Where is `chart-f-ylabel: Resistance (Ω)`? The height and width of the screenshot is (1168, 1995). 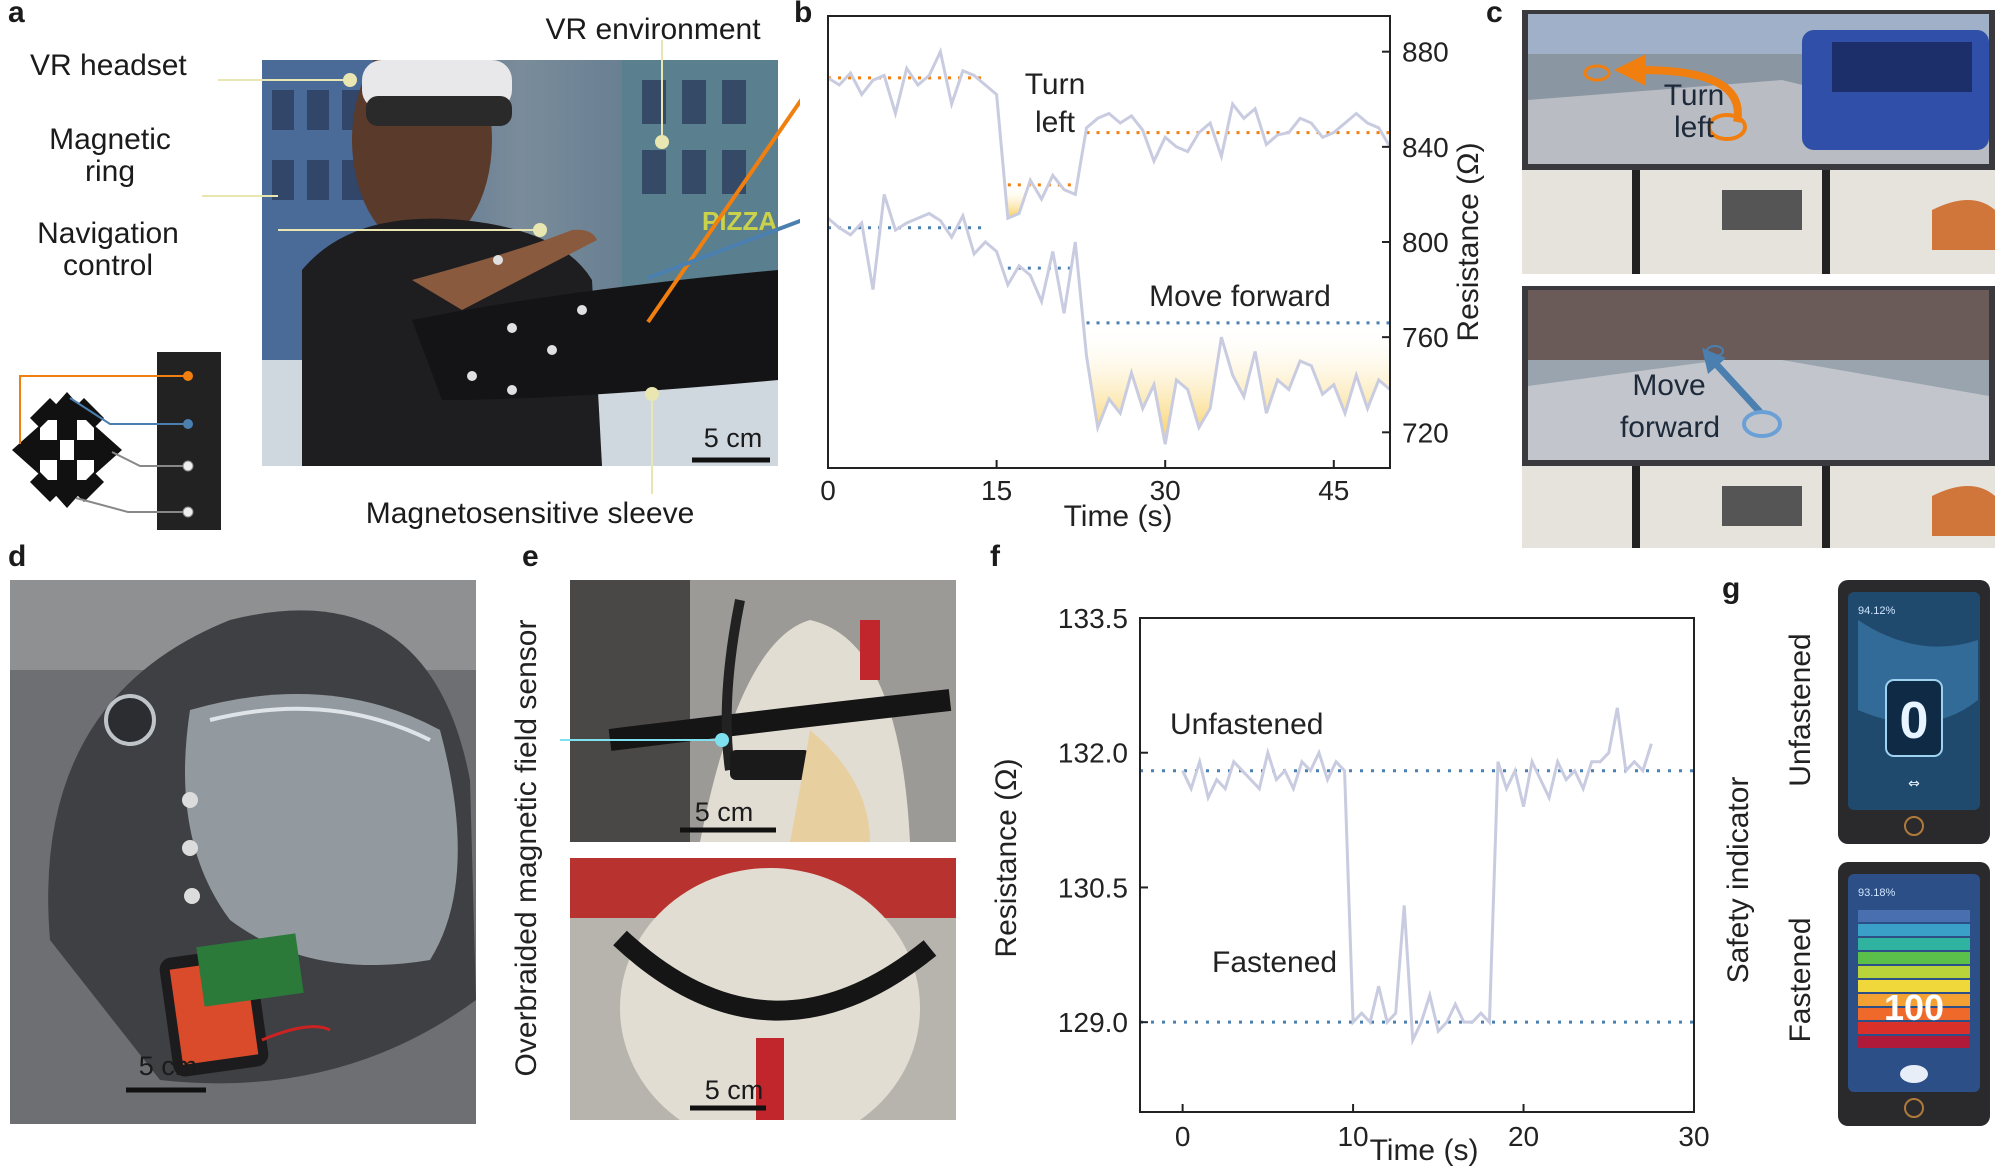
chart-f-ylabel: Resistance (Ω) is located at coordinates (1006, 857).